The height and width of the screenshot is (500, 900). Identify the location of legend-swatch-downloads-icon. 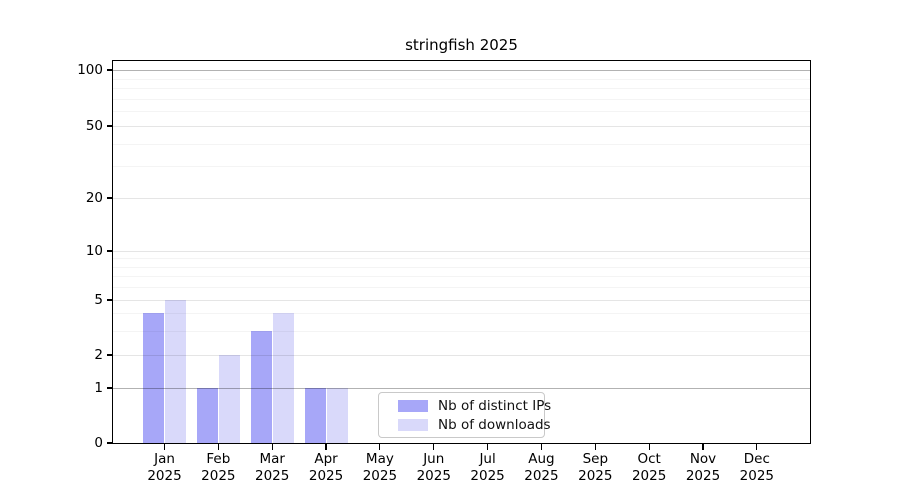
(413, 424).